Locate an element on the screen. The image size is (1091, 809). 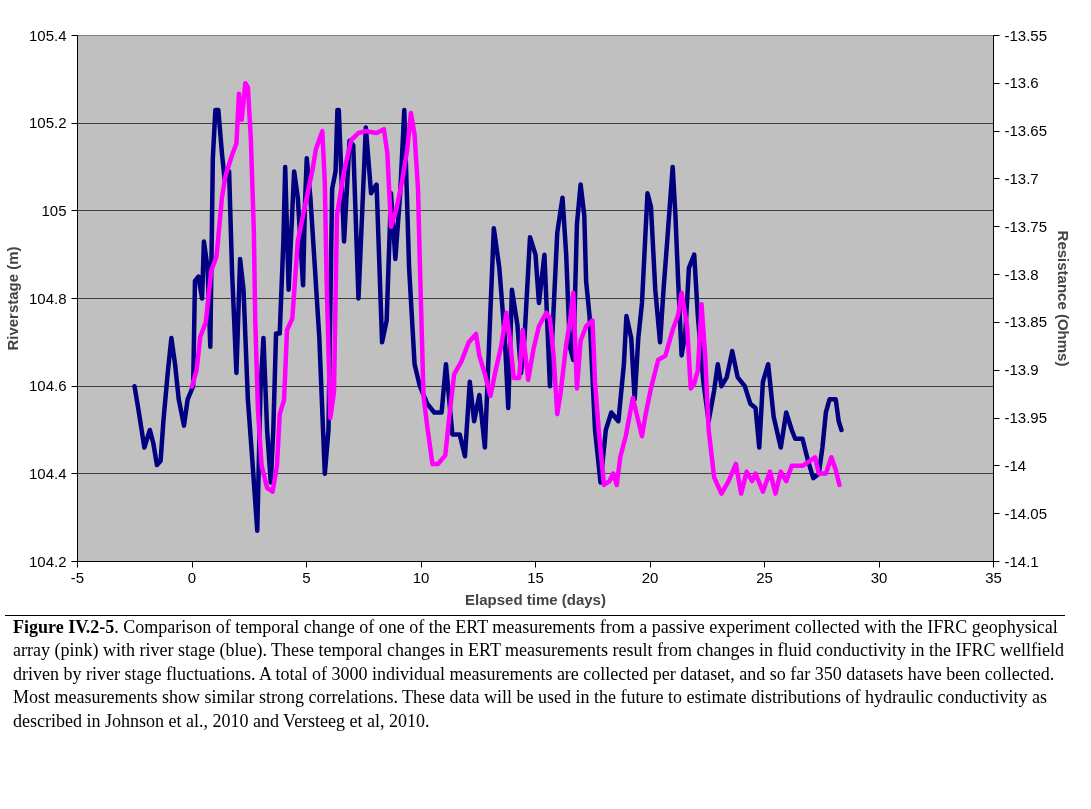
x-tick-label: 15 is located at coordinates (535, 577).